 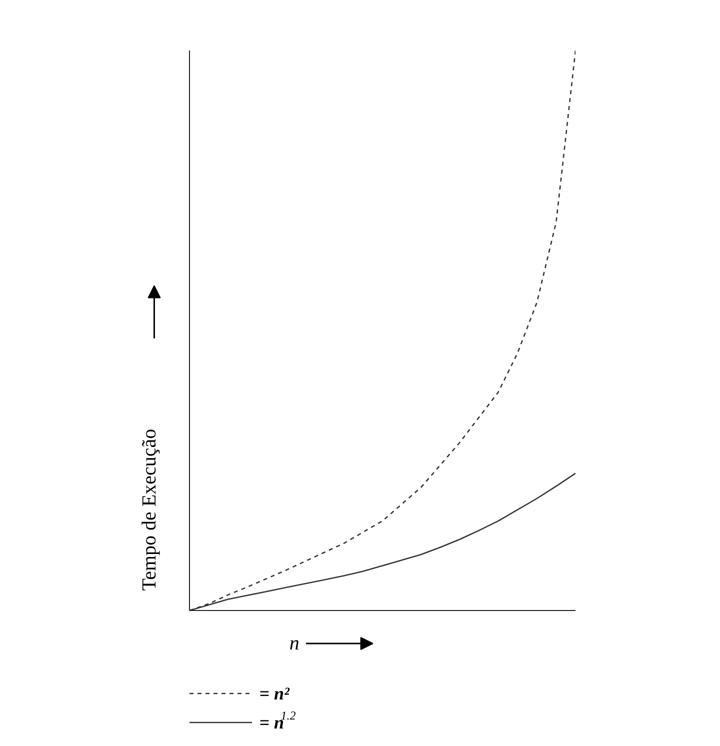 I want to click on legend-label: = n², so click(x=274, y=694).